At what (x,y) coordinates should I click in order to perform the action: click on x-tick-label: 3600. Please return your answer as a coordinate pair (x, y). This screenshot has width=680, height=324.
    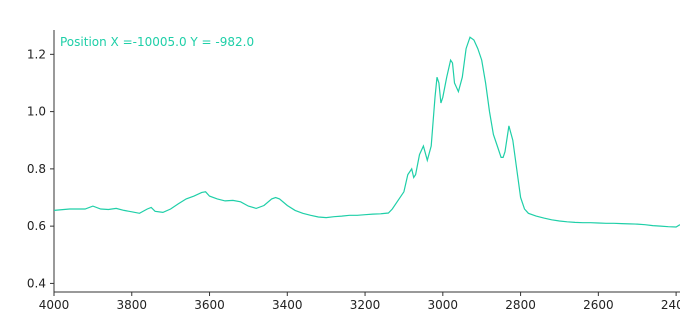
    Looking at the image, I should click on (209, 305).